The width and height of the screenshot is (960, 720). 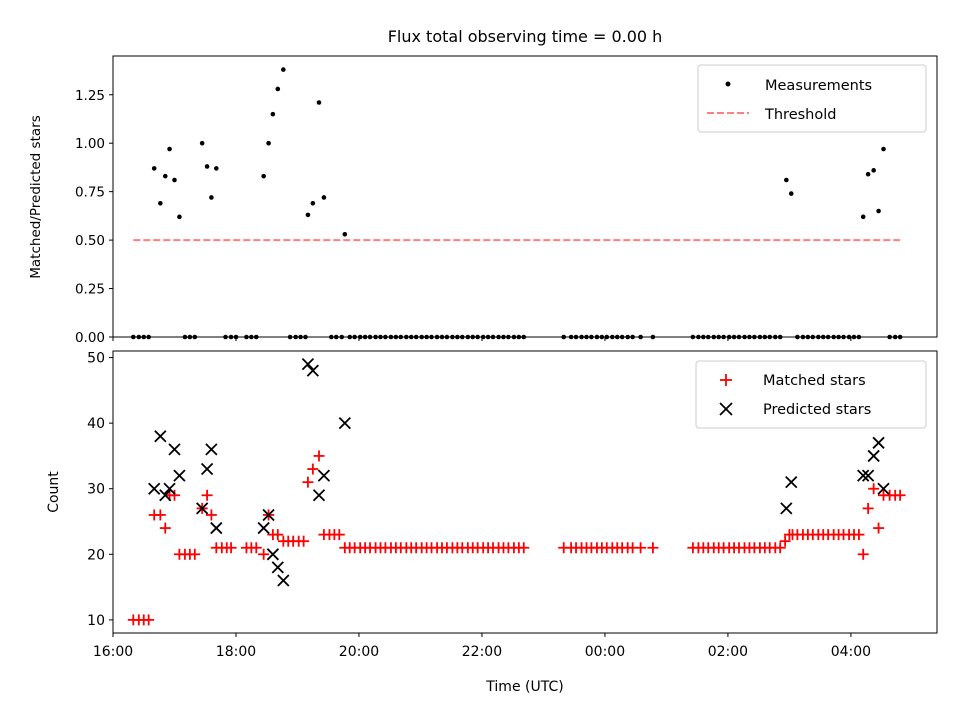 What do you see at coordinates (100, 490) in the screenshot?
I see `bottom-y-ticks: 10 20 30 40 50` at bounding box center [100, 490].